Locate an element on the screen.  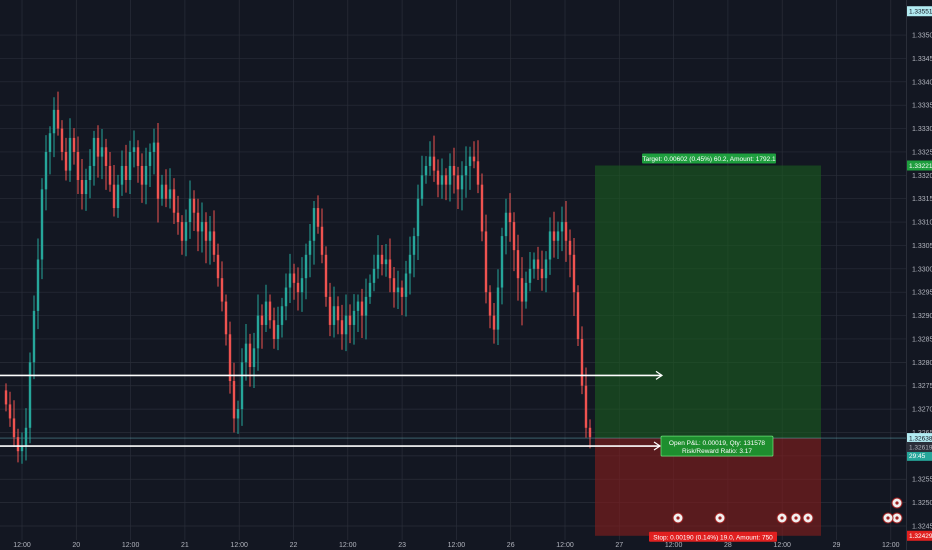
event-flag-dot is located at coordinates (782, 518).